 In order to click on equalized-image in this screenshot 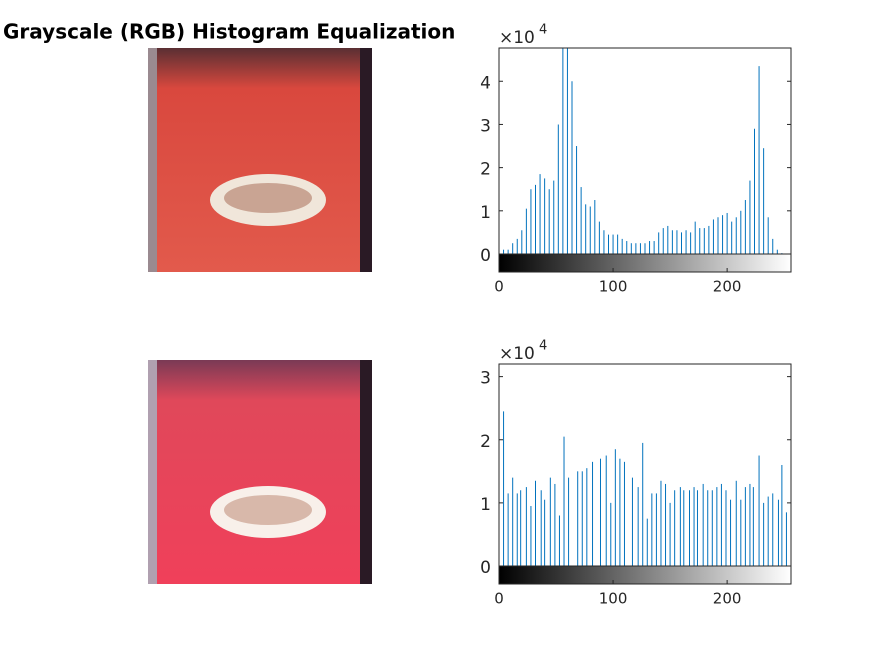, I will do `click(260, 472)`.